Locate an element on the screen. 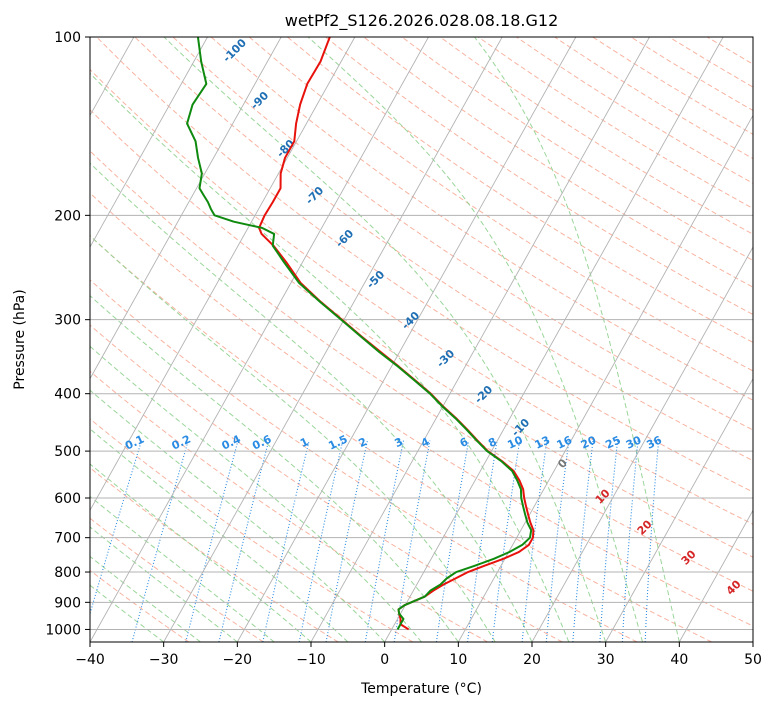 Image resolution: width=775 pixels, height=708 pixels. y-tick-label: 600 is located at coordinates (67, 499).